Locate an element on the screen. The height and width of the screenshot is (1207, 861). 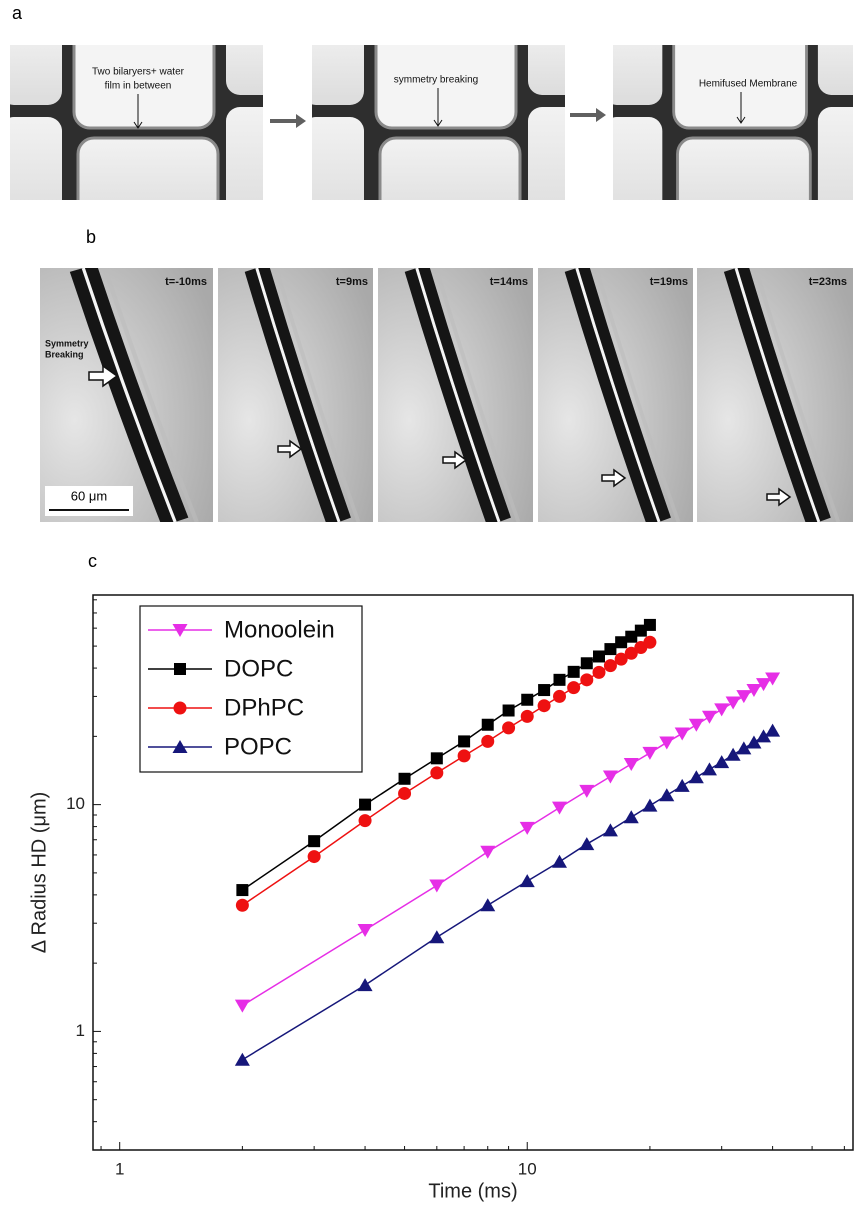
time-label: t=14ms is located at coordinates (509, 282).